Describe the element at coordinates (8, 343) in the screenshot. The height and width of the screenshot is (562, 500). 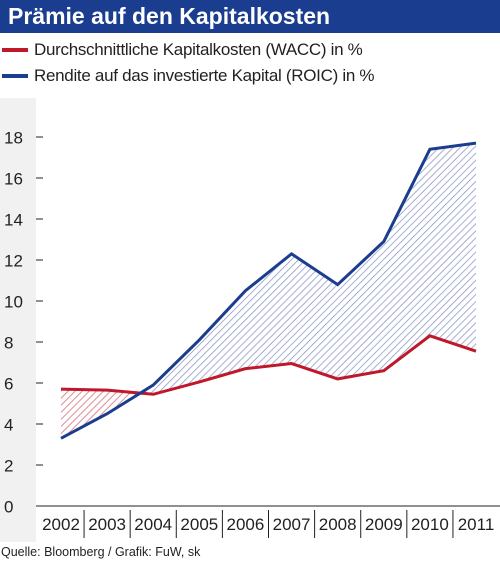
I see `y-tick-label: 8` at that location.